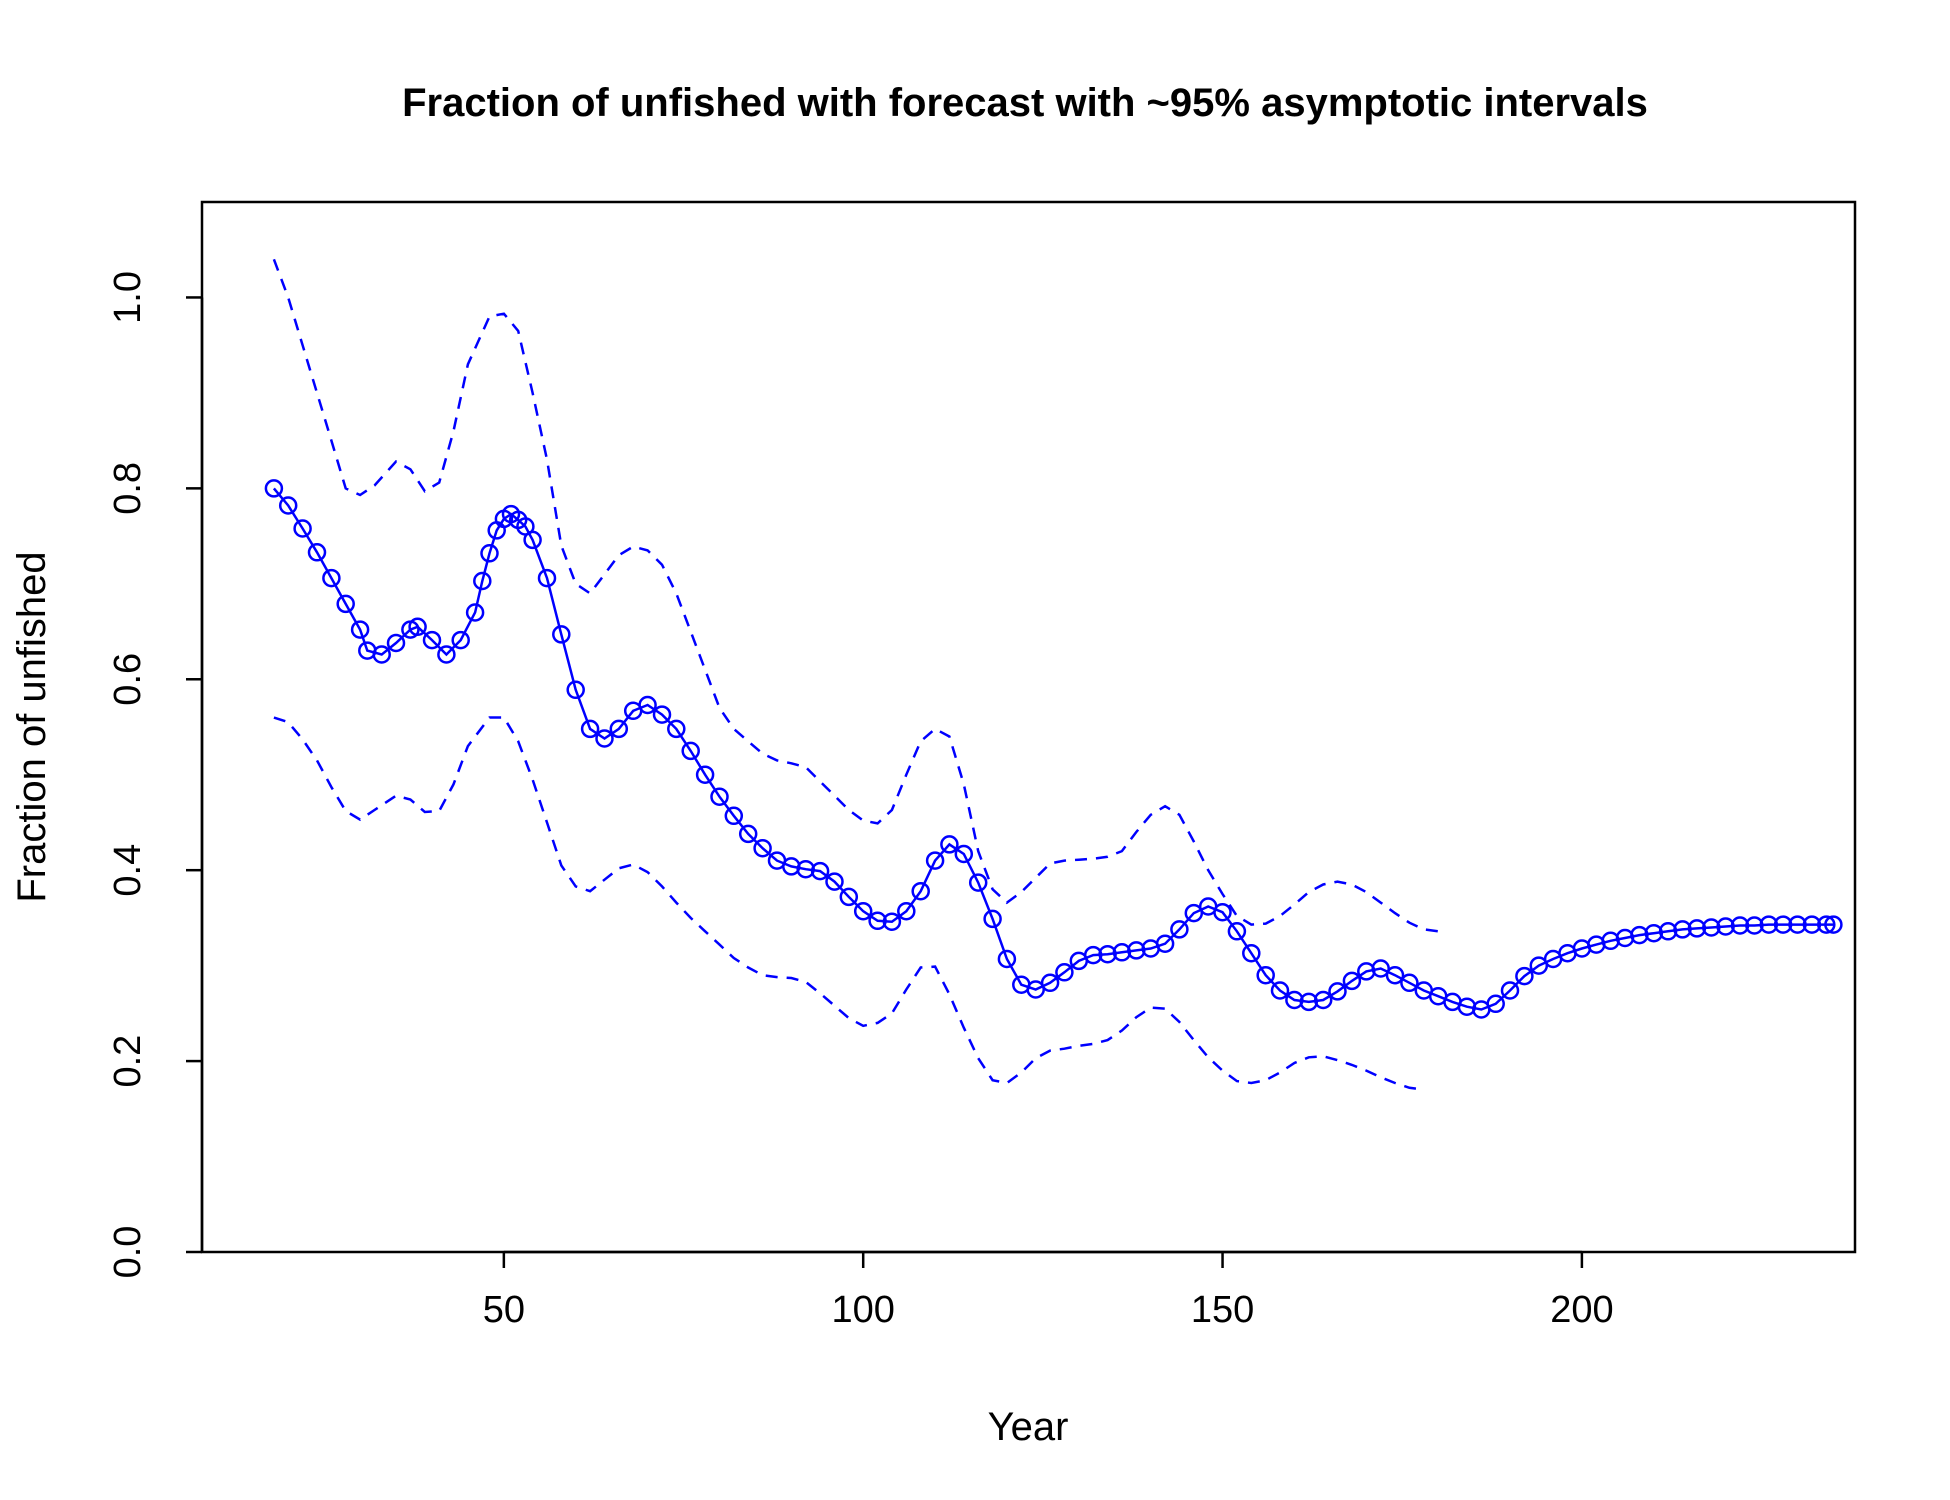 This screenshot has height=1500, width=1950. Describe the element at coordinates (1028, 1427) in the screenshot. I see `x-axis-label: Year` at that location.